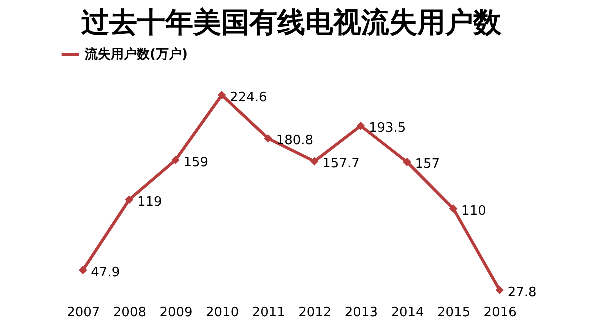 The width and height of the screenshot is (600, 327). I want to click on data-label: 110, so click(474, 211).